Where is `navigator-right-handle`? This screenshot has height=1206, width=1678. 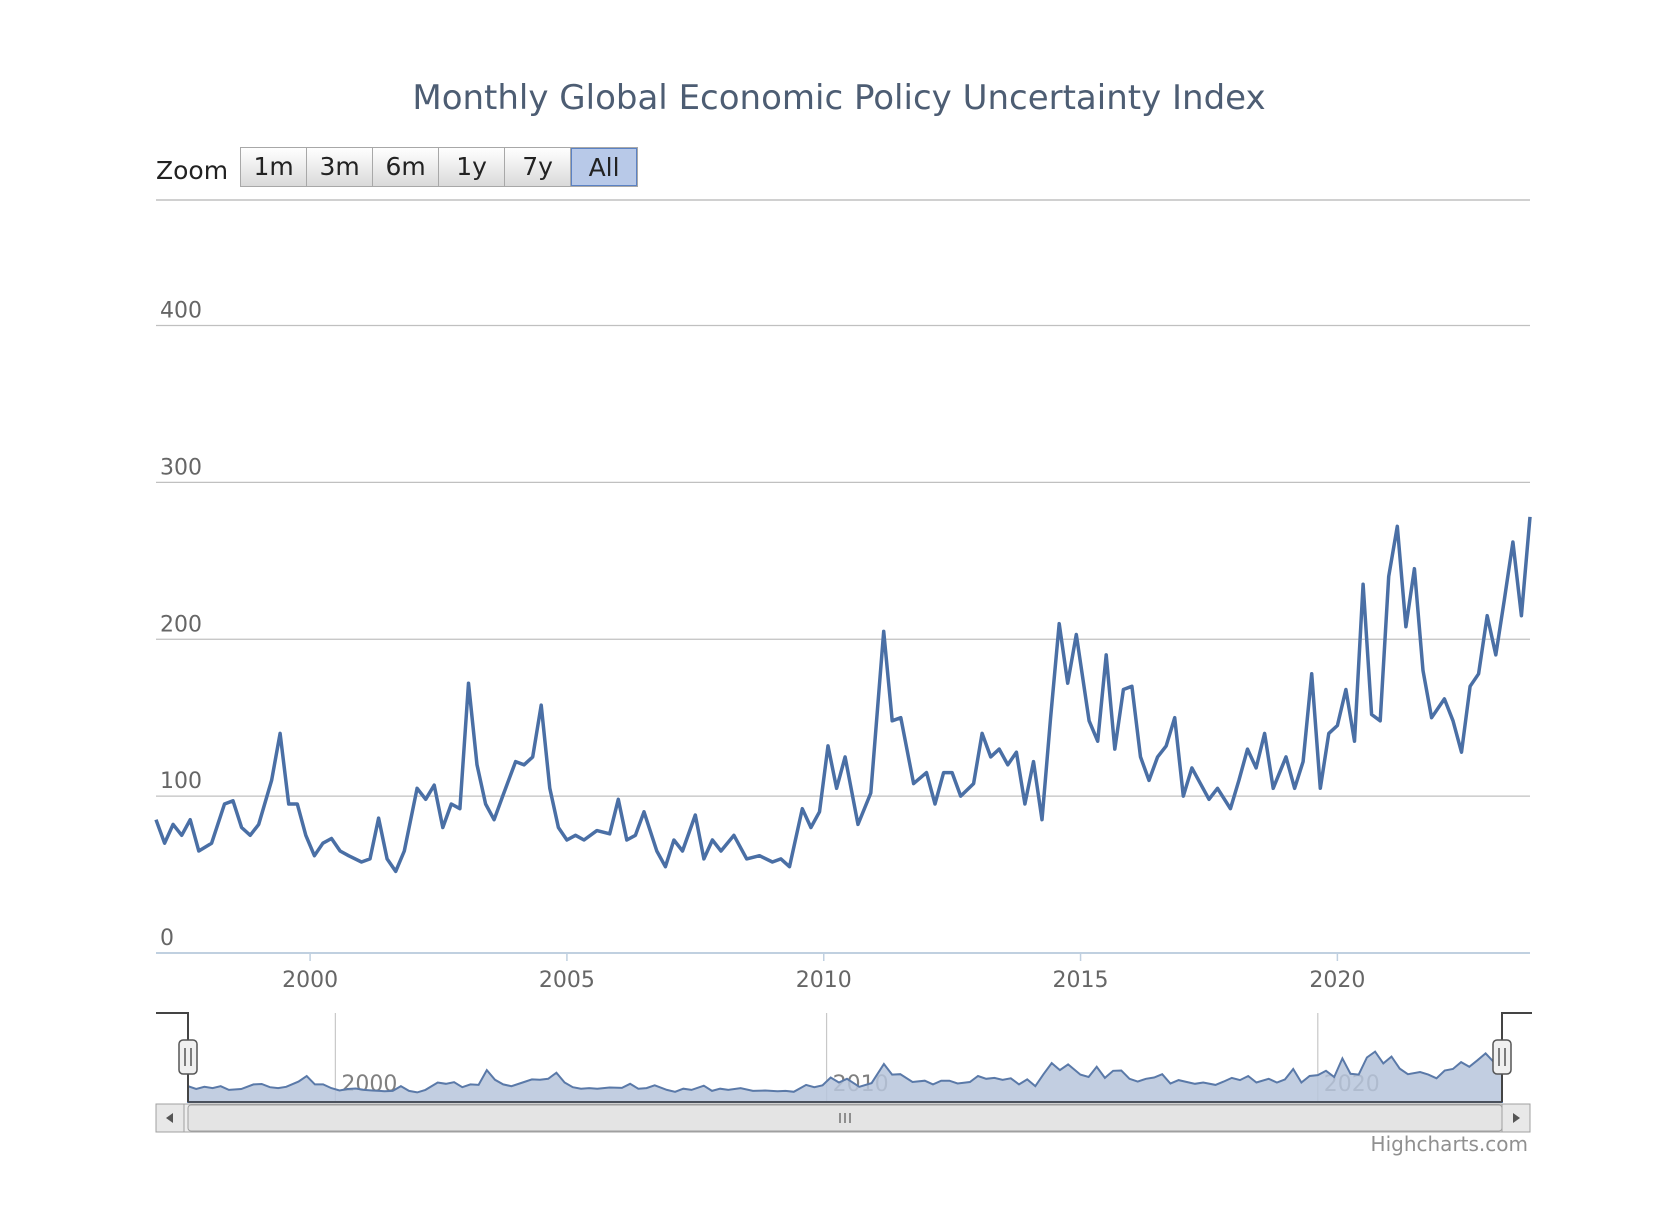 navigator-right-handle is located at coordinates (1502, 1057).